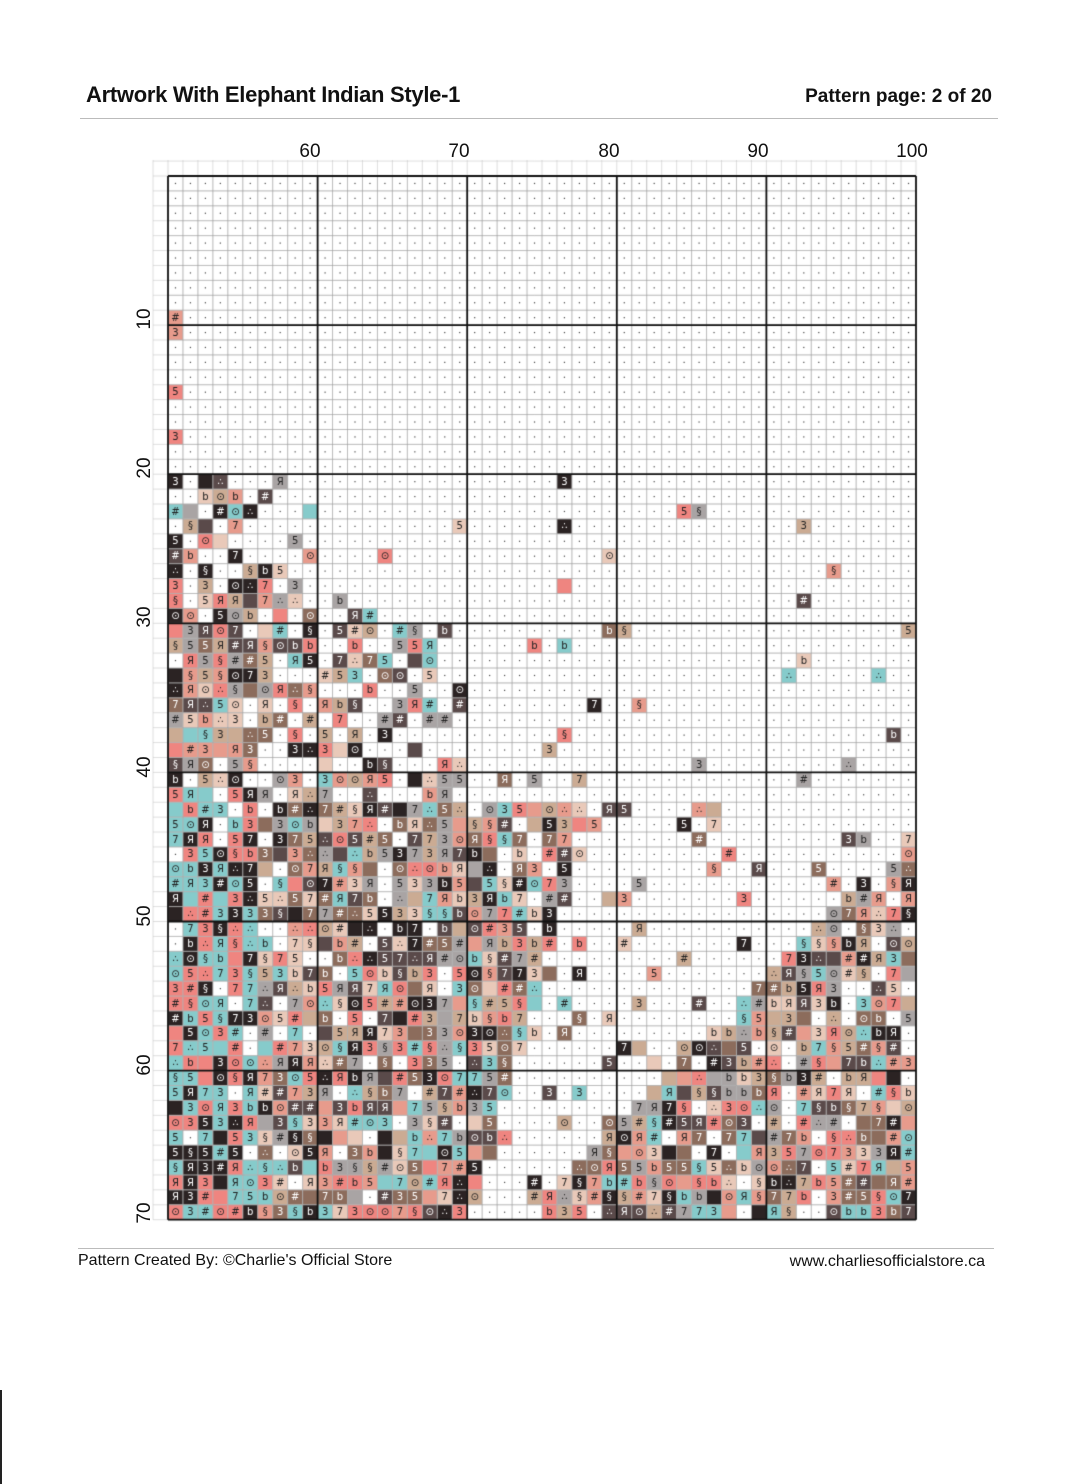 The image size is (1080, 1484). What do you see at coordinates (144, 468) in the screenshot?
I see `row-label-20: 20` at bounding box center [144, 468].